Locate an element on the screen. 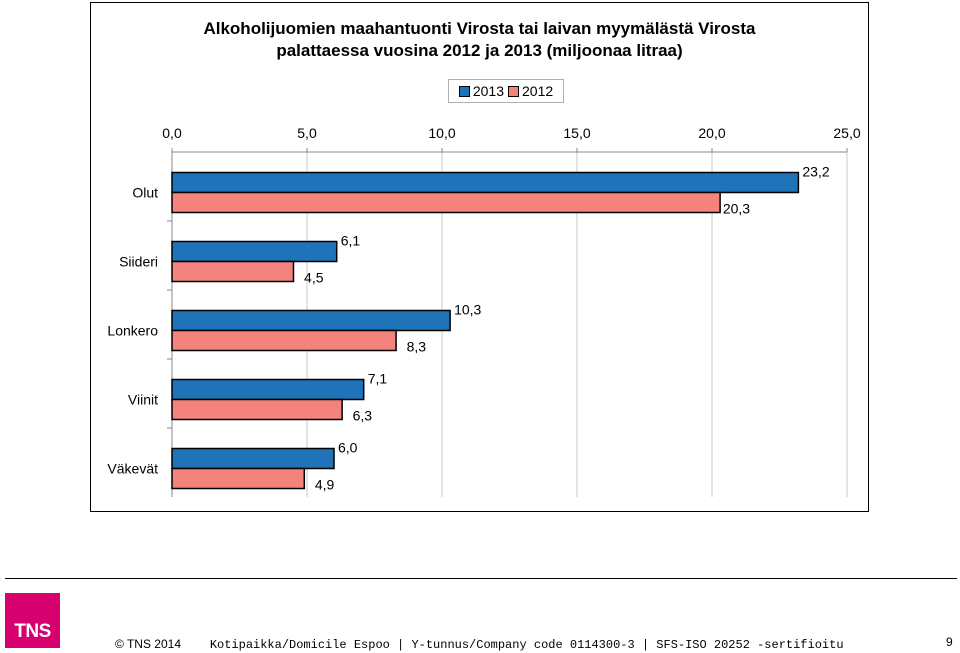  tns-logo: TNS is located at coordinates (32, 620).